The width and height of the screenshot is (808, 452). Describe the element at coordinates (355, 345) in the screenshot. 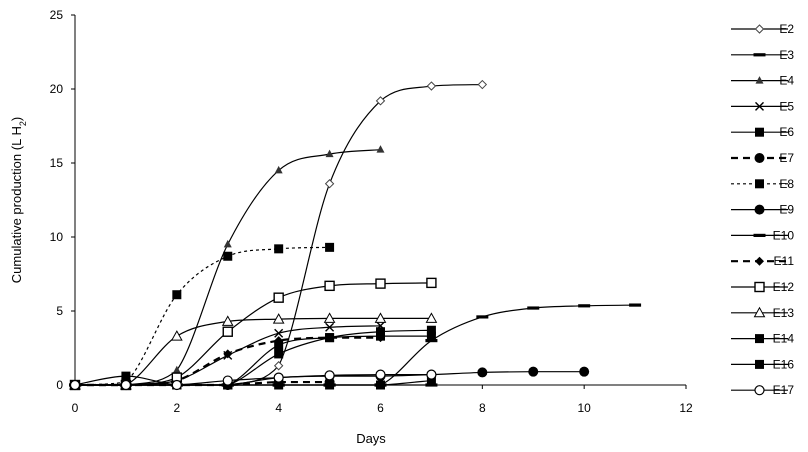

I see `series-e3` at that location.